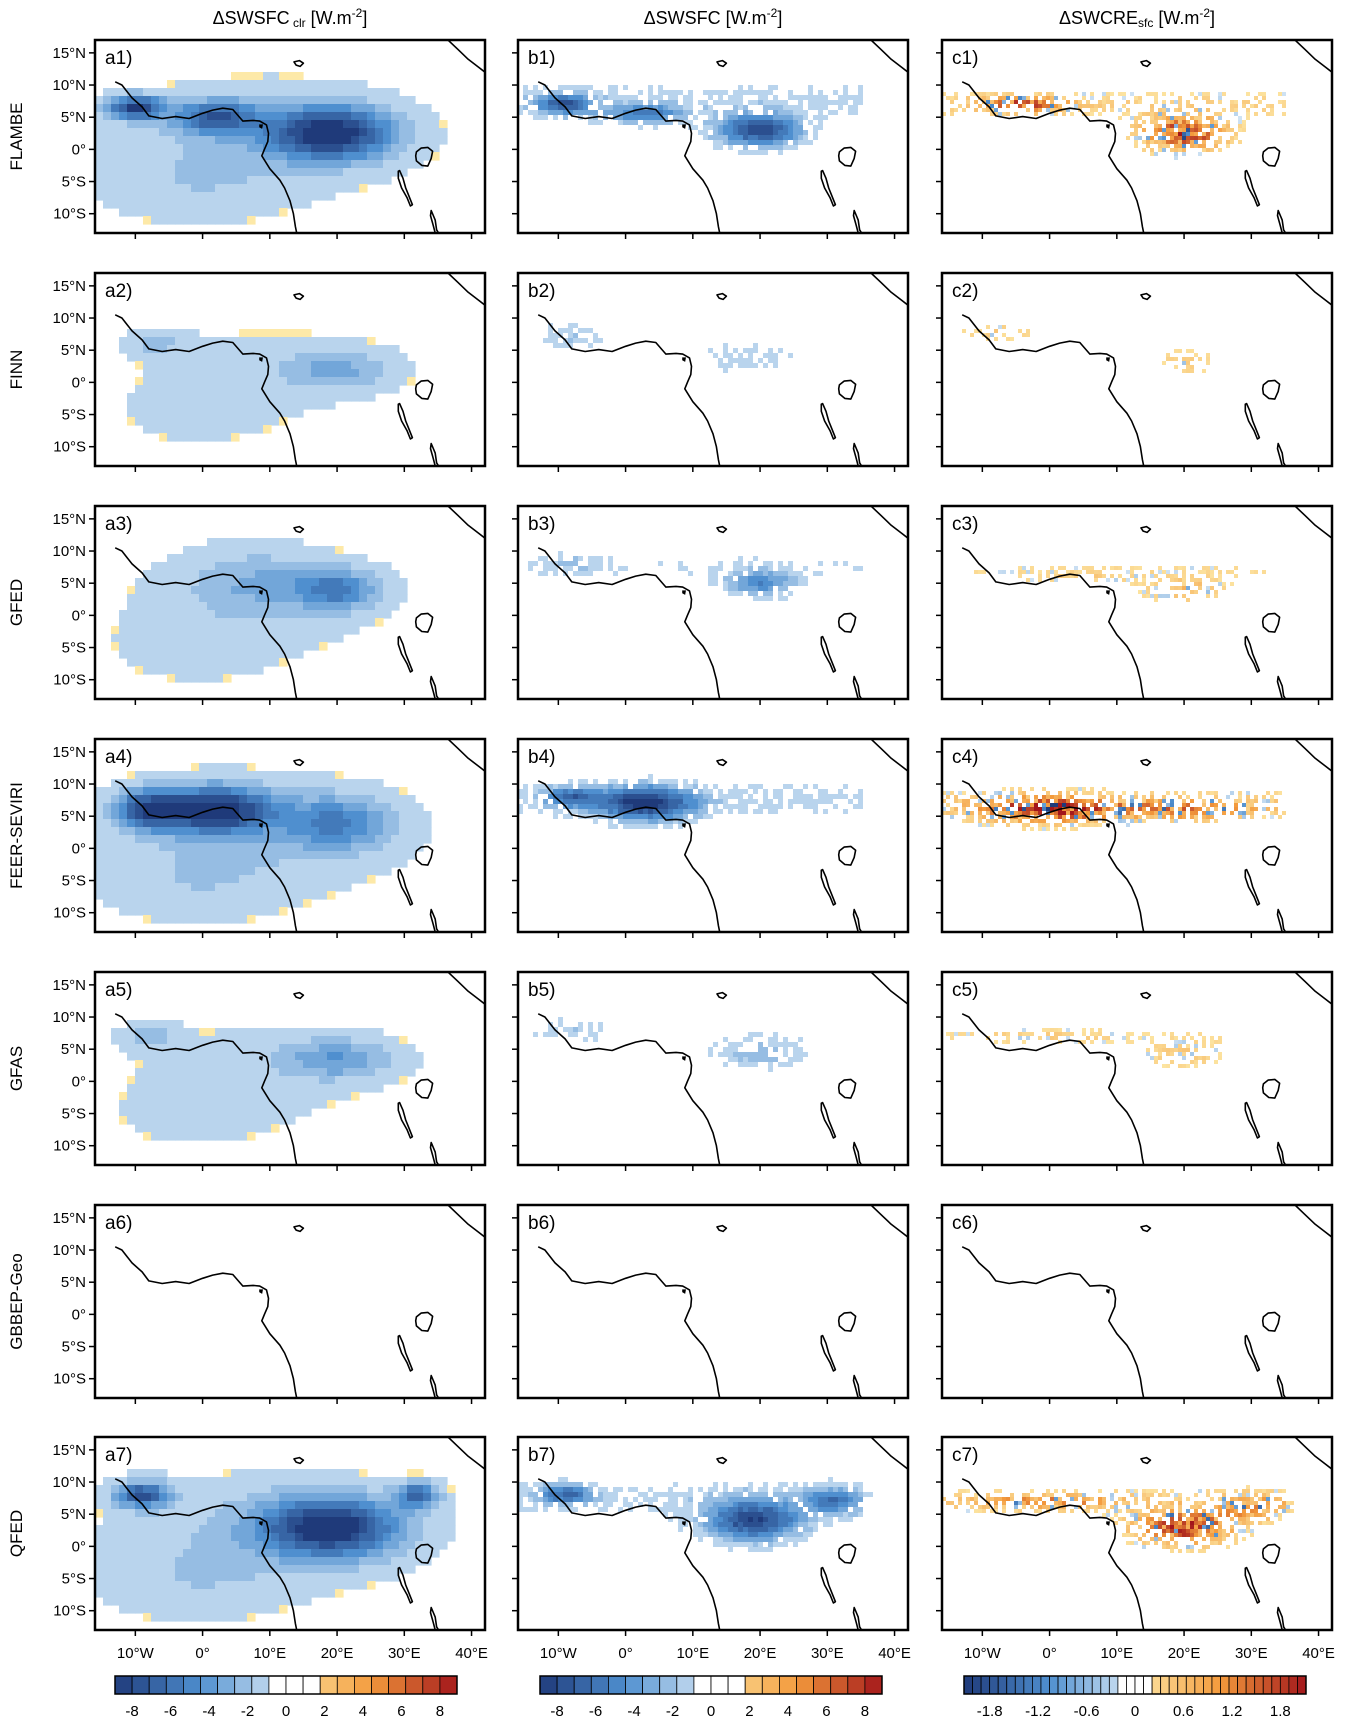  What do you see at coordinates (1049, 1653) in the screenshot?
I see `lon-tick-label: 0°` at bounding box center [1049, 1653].